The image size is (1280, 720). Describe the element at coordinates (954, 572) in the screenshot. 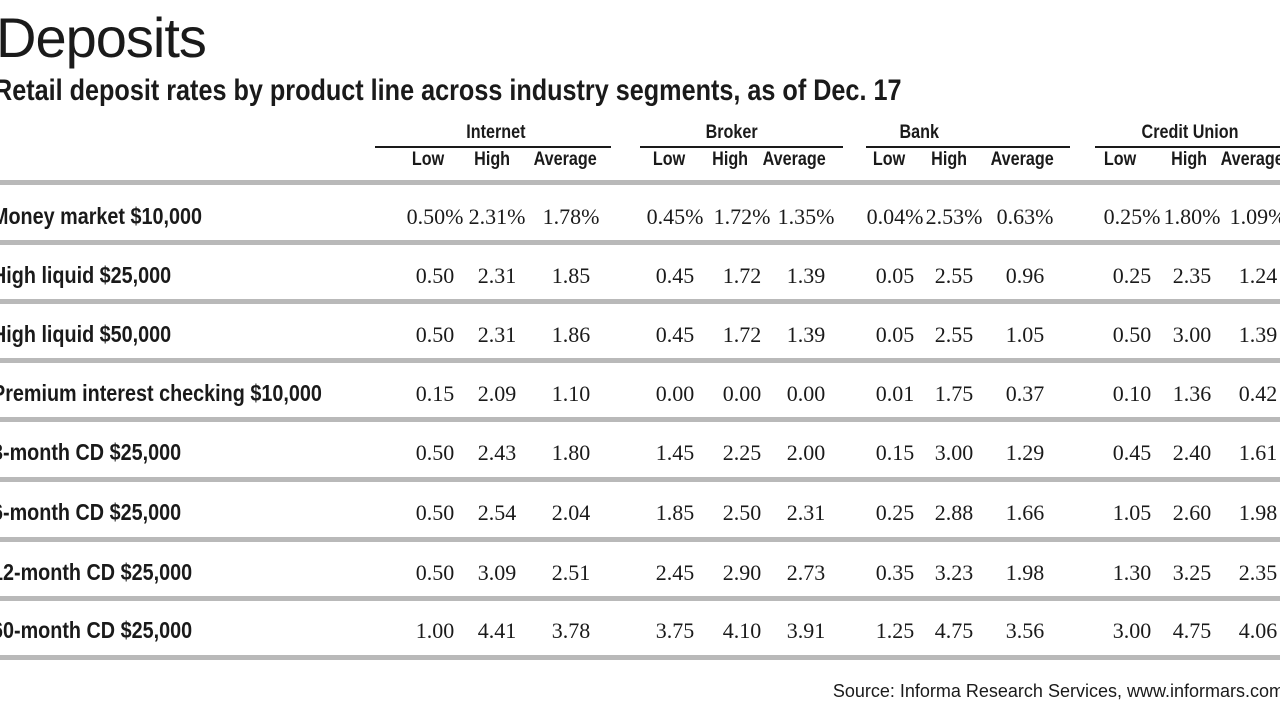

I see `table-cell-bank-high: 3.23` at that location.